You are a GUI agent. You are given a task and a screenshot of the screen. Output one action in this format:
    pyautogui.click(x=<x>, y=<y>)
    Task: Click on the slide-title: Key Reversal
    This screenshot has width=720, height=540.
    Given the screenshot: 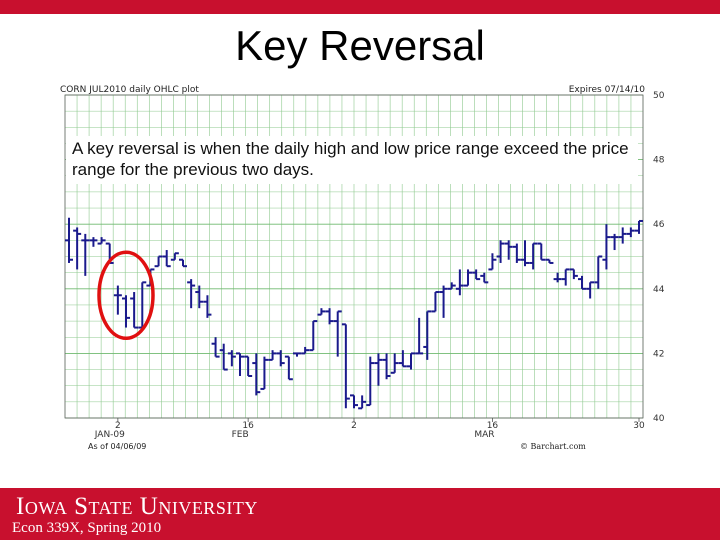 What is the action you would take?
    pyautogui.click(x=360, y=45)
    